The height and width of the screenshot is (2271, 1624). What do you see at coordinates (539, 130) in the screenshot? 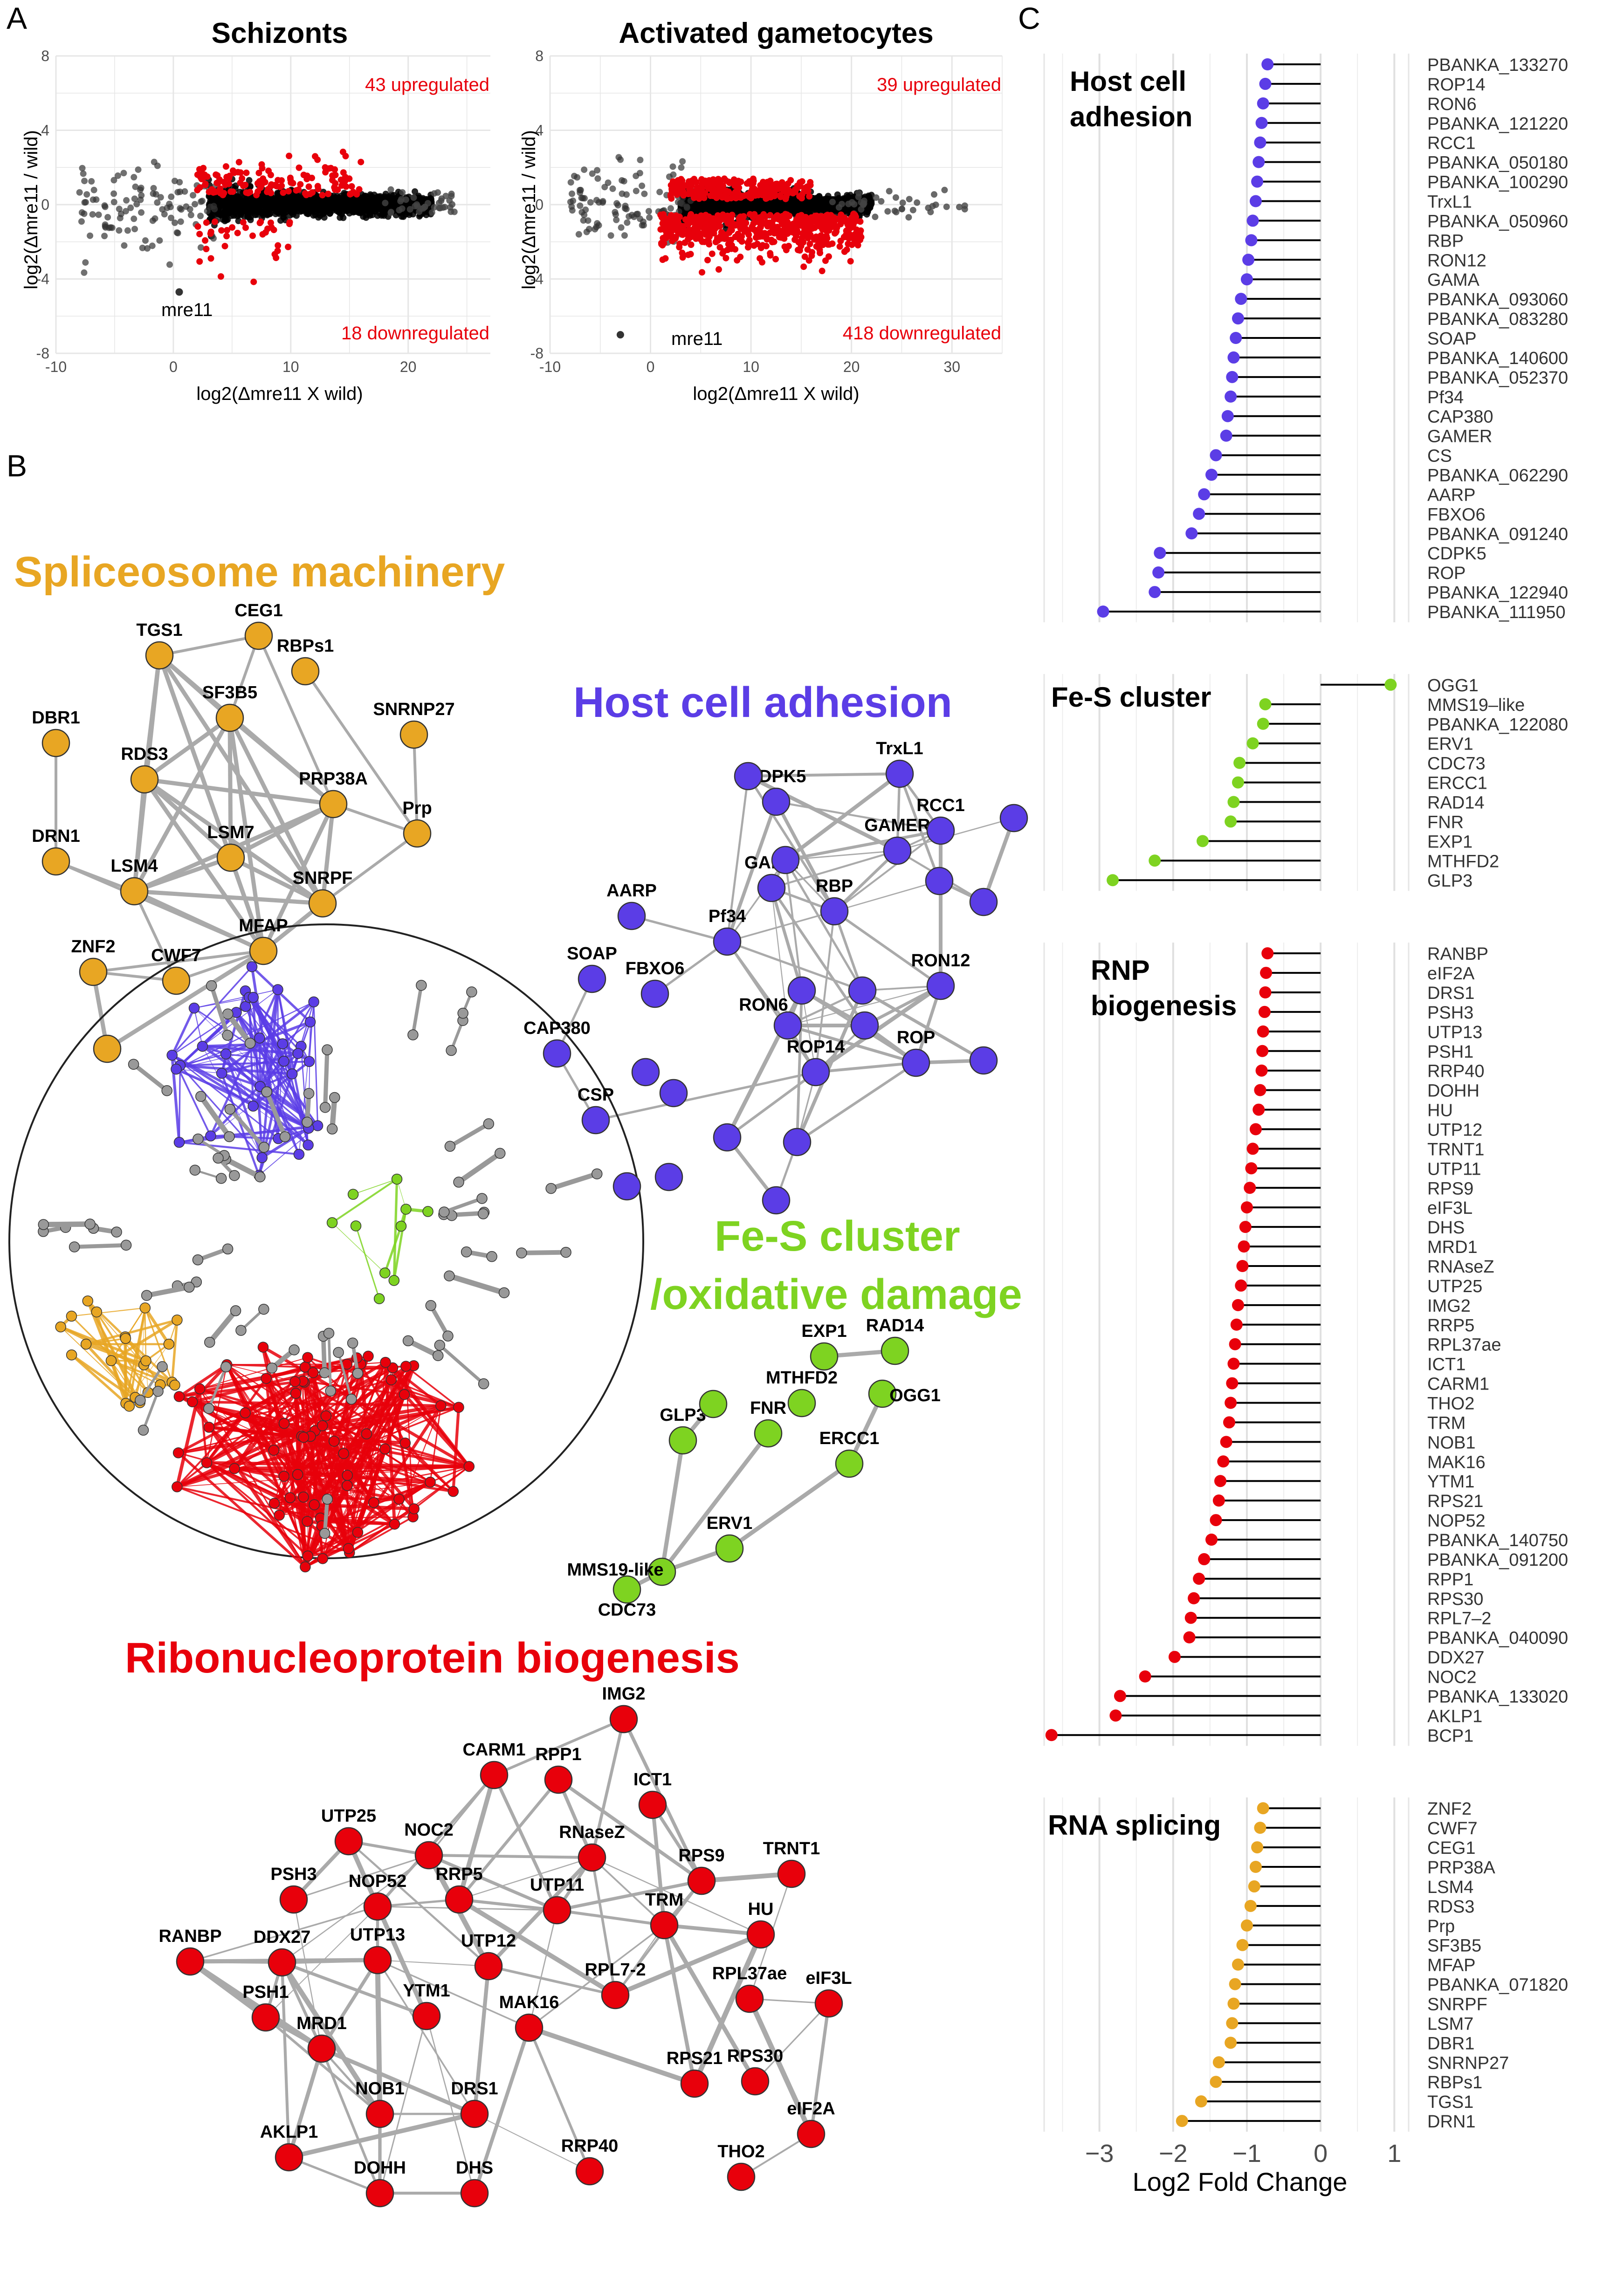
I see `y-tick-label: 4` at bounding box center [539, 130].